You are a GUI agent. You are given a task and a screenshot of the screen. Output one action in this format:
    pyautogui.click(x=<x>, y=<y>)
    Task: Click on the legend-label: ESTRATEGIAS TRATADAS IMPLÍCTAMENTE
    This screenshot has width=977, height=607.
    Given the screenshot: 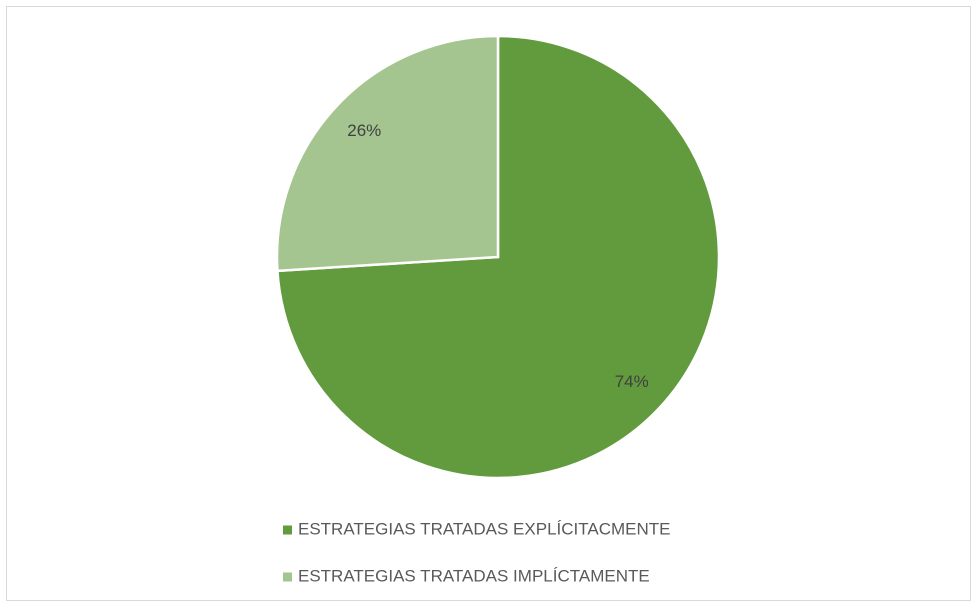 What is the action you would take?
    pyautogui.click(x=474, y=575)
    